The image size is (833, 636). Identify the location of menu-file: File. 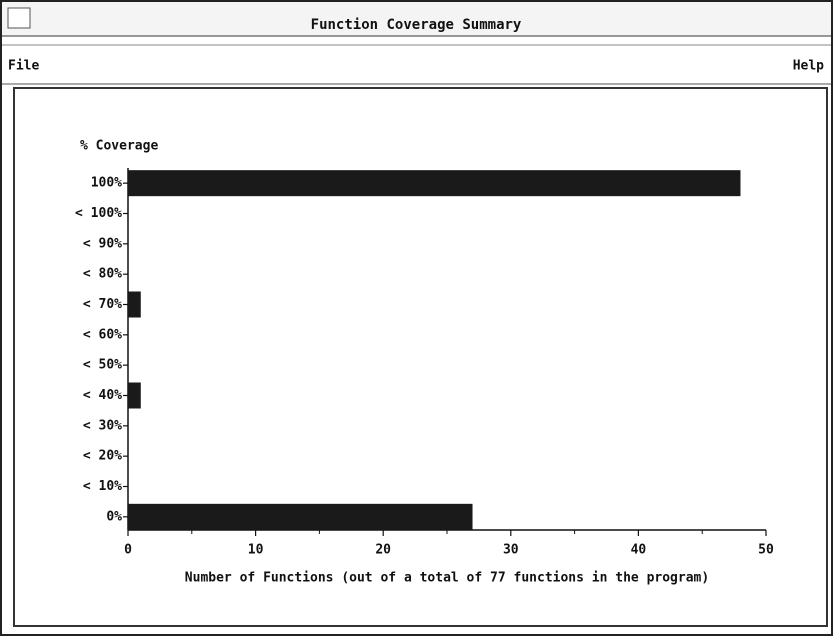
(23, 66).